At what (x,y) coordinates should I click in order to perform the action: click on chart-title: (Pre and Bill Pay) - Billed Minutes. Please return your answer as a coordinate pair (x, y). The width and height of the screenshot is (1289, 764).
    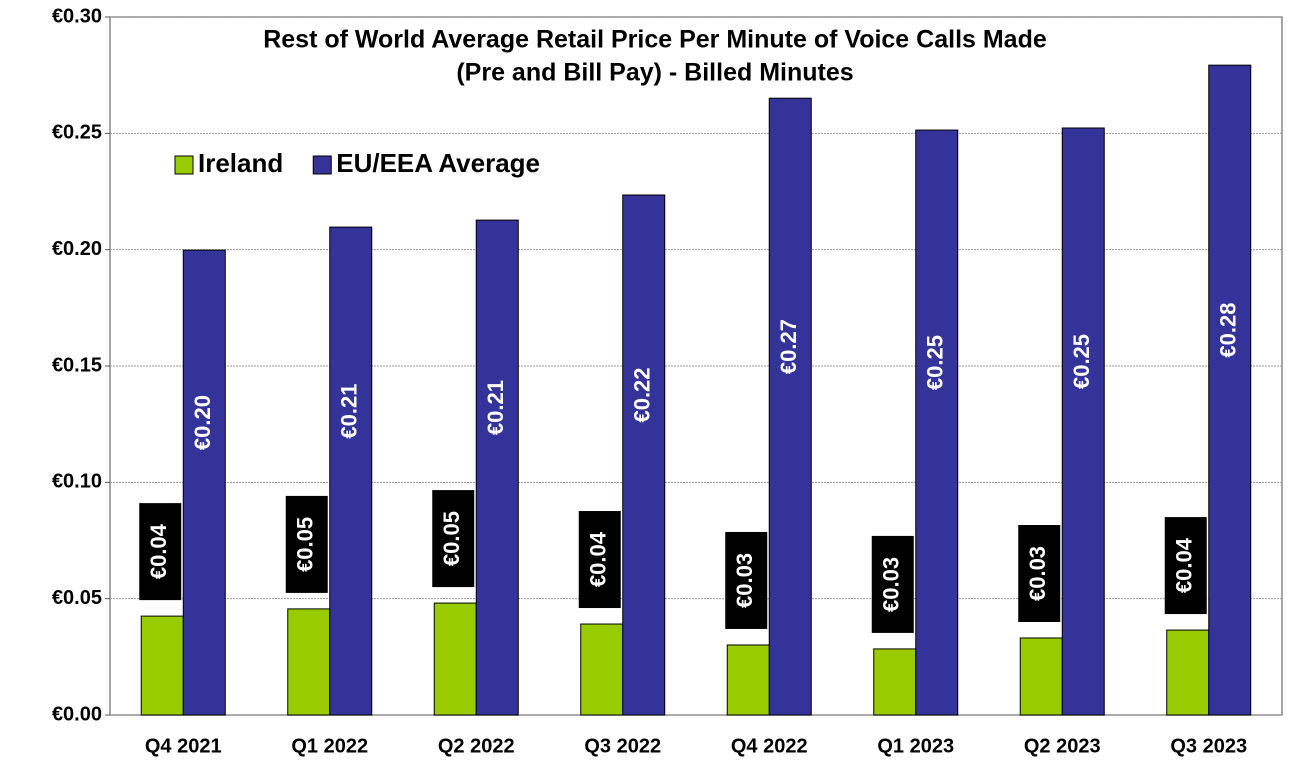
    Looking at the image, I should click on (654, 73).